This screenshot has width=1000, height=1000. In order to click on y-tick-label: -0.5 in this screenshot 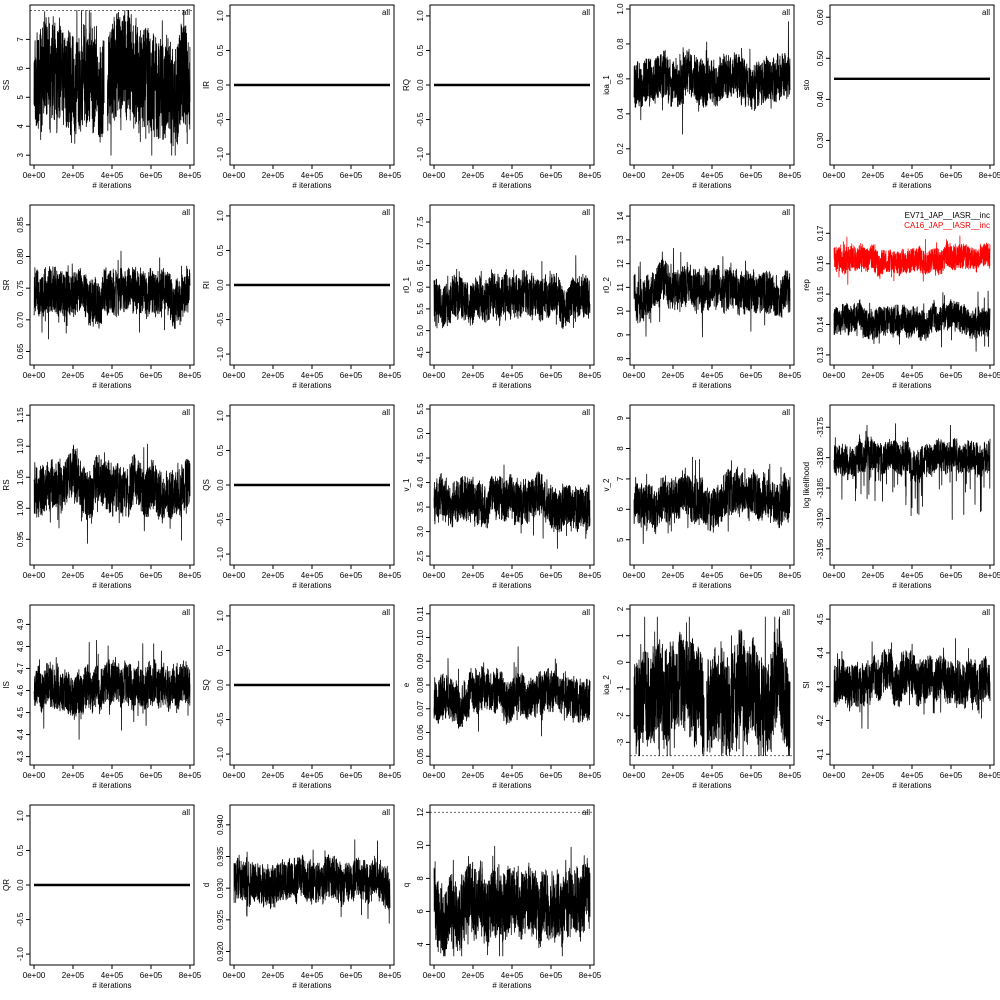, I will do `click(220, 119)`.